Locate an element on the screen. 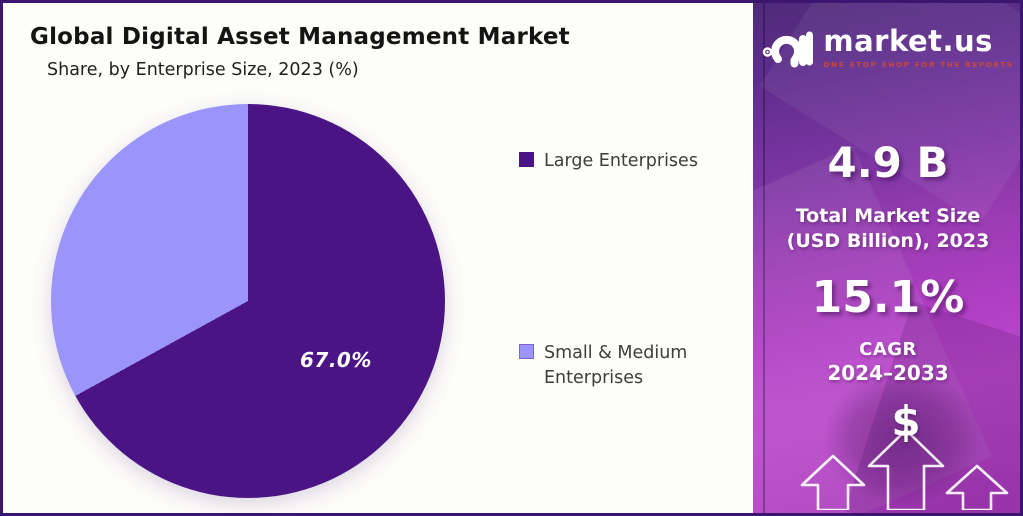 The image size is (1023, 516). total-market-size-label-line2: (USD Billion), 2023 is located at coordinates (888, 240).